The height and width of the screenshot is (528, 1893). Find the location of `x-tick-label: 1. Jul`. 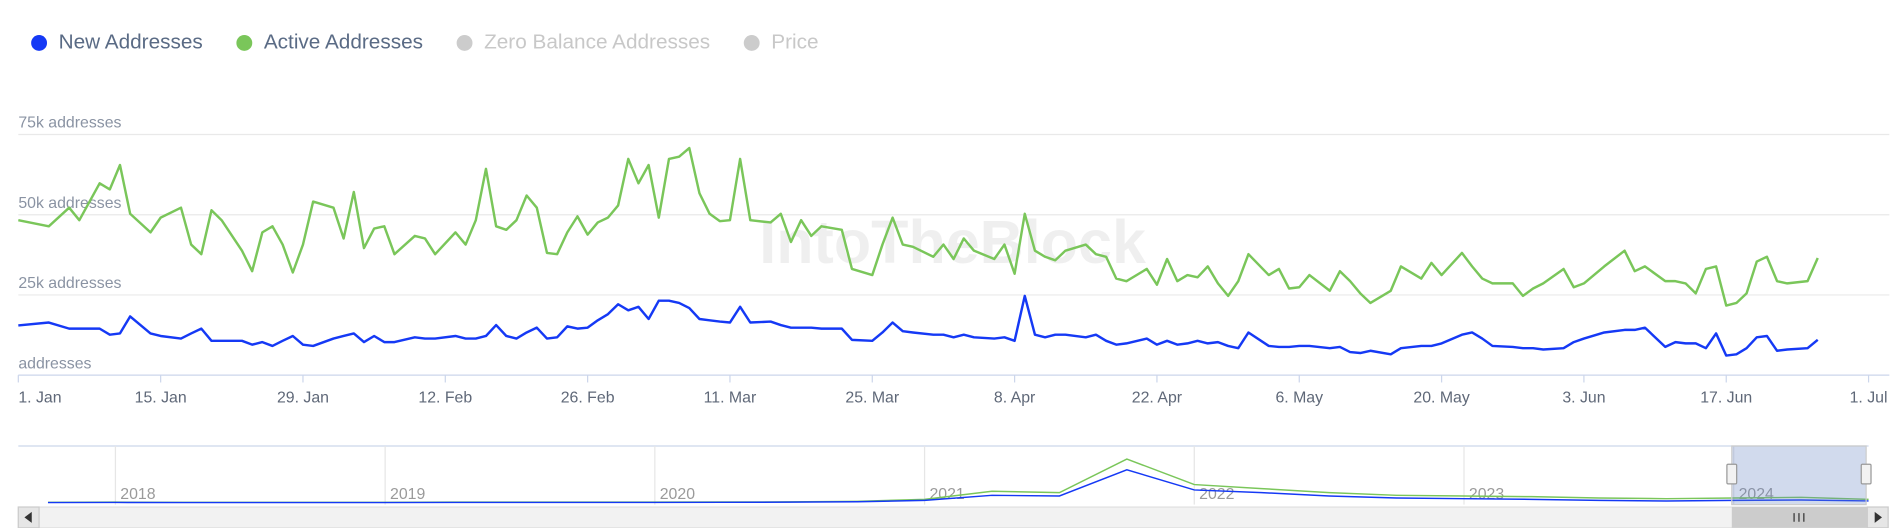

x-tick-label: 1. Jul is located at coordinates (1869, 398).